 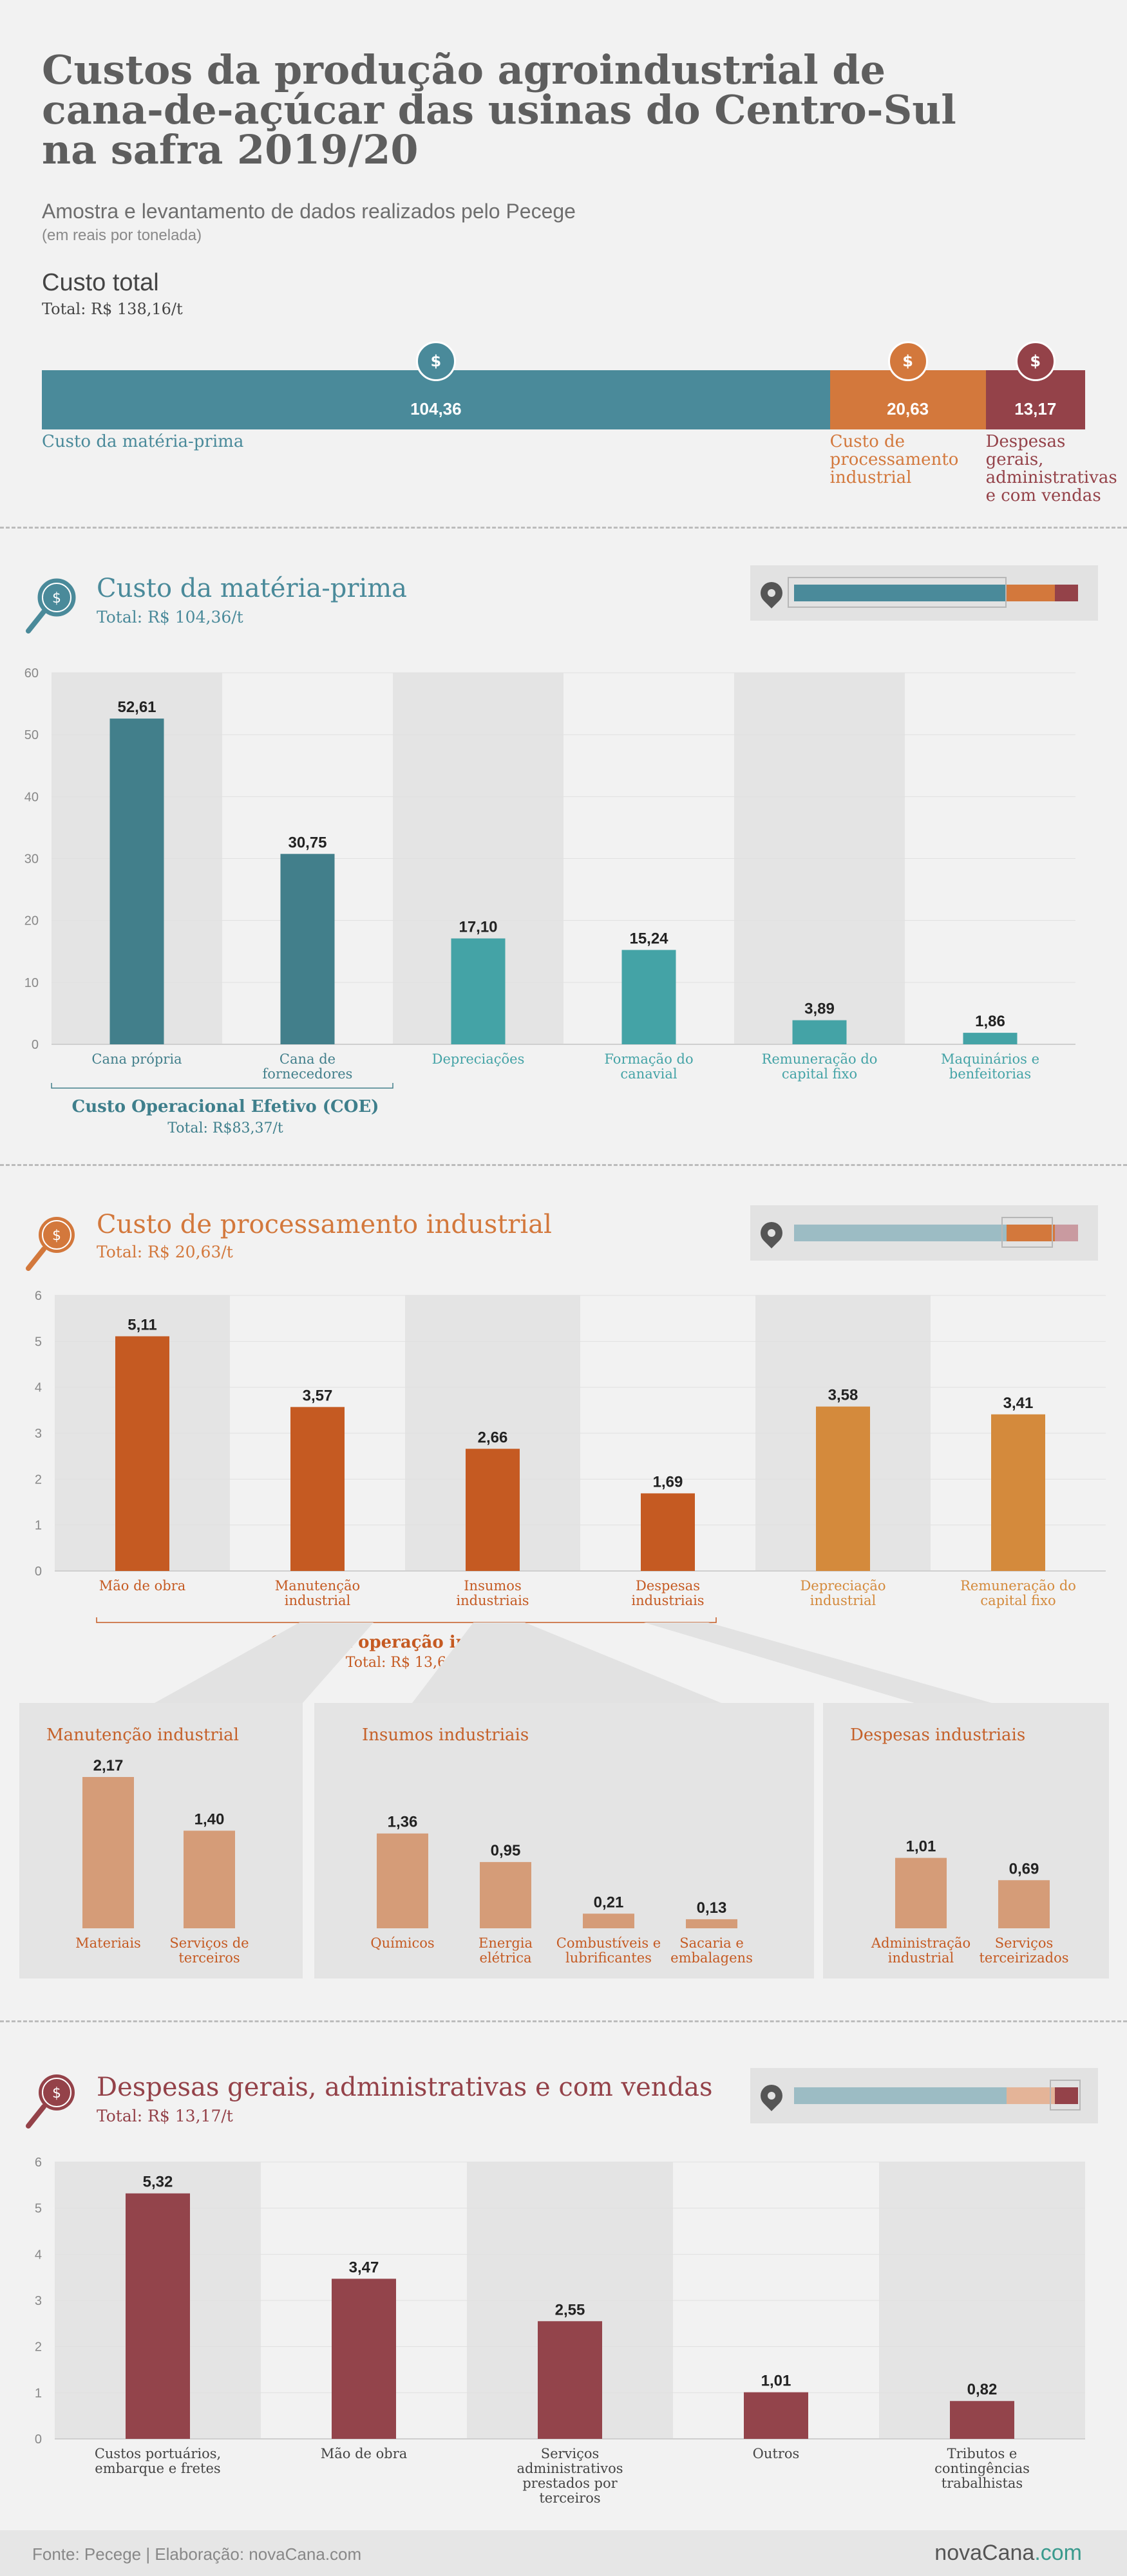 What do you see at coordinates (165, 1252) in the screenshot?
I see `section-processamento-total: Total: R$ 20,63/t` at bounding box center [165, 1252].